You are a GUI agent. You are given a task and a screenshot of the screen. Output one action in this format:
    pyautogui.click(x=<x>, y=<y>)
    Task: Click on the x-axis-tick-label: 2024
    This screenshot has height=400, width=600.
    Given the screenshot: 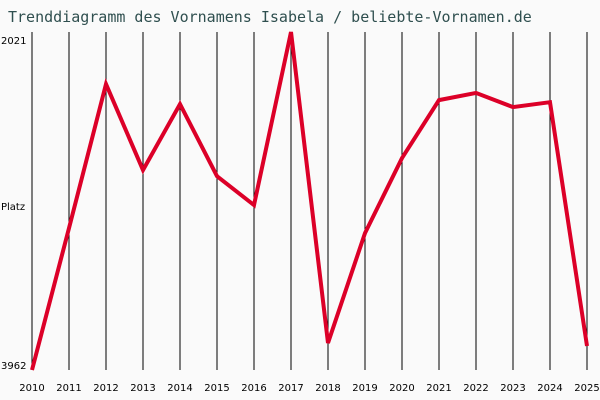 What is the action you would take?
    pyautogui.click(x=549, y=388)
    